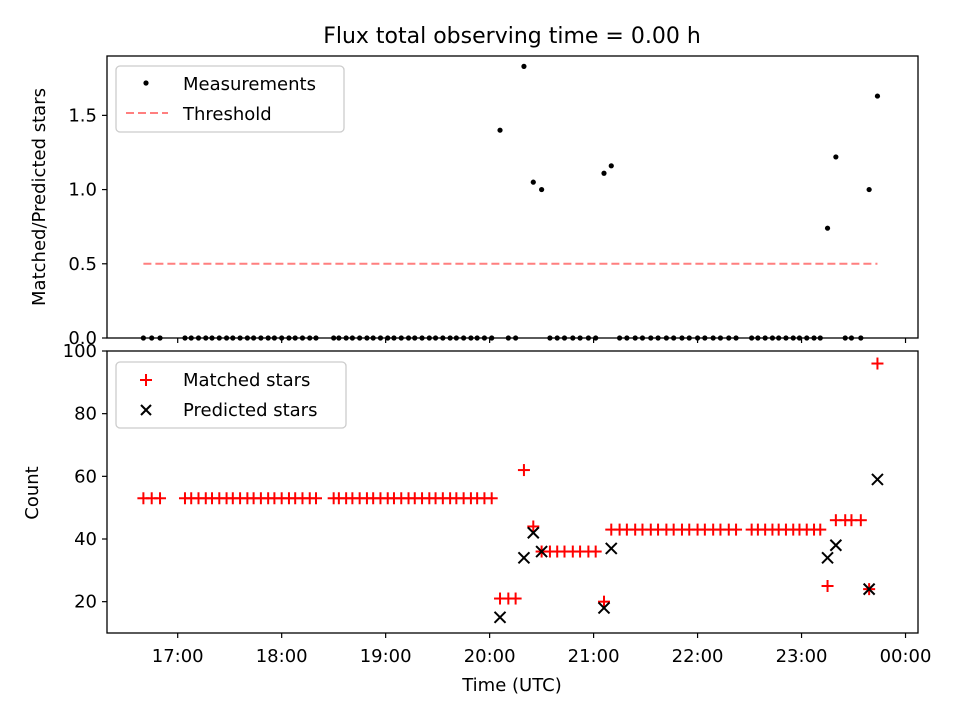 The image size is (960, 720). Describe the element at coordinates (82, 264) in the screenshot. I see `y-tick-label: 0.5` at that location.